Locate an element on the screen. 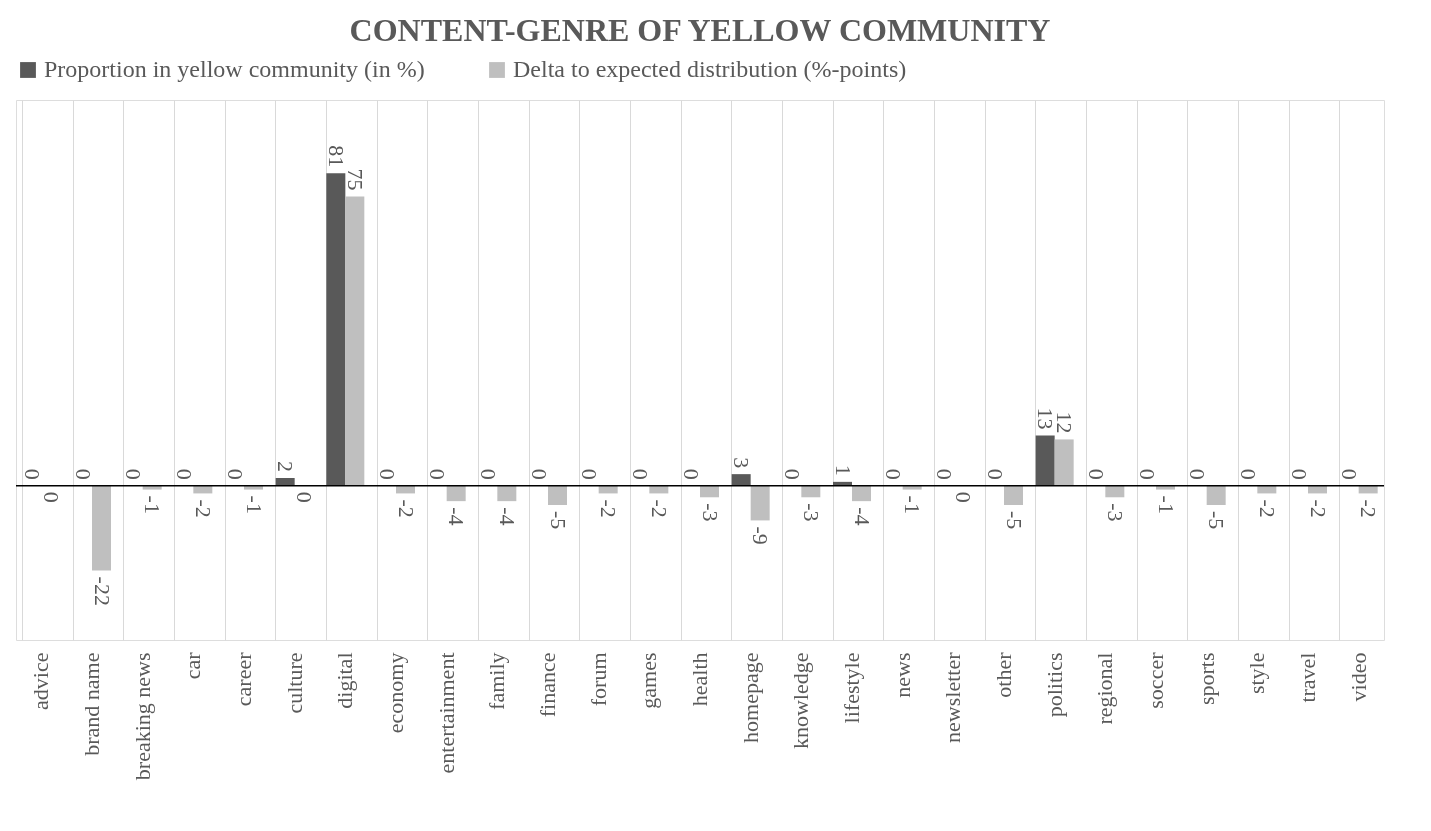 This screenshot has height=831, width=1431. data-label: 12 is located at coordinates (1065, 422).